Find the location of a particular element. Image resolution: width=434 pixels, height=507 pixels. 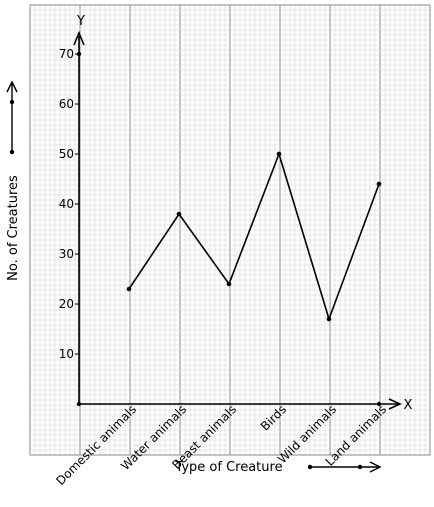

y-tick-label: 50 is located at coordinates (66, 154).